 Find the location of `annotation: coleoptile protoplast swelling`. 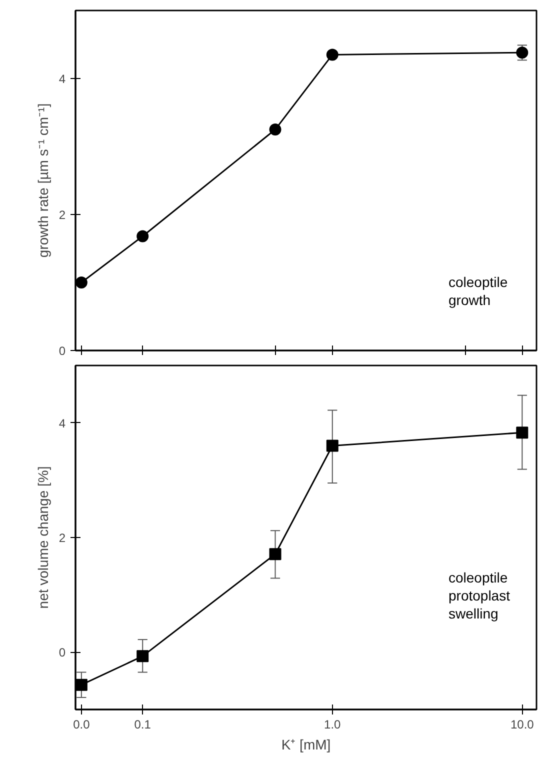

annotation: coleoptile protoplast swelling is located at coordinates (479, 596).